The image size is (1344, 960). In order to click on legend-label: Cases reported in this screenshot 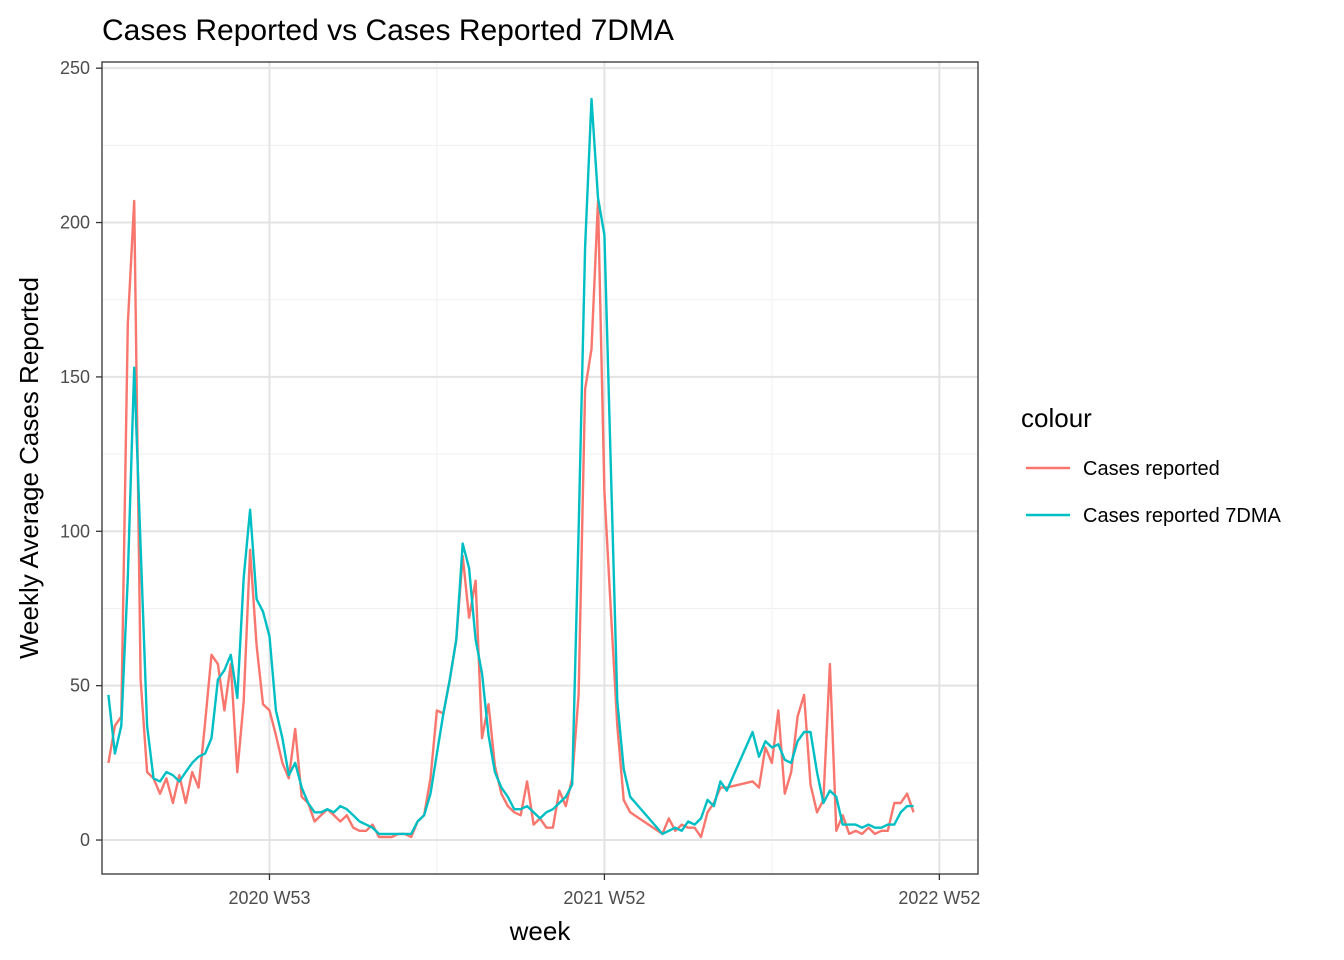, I will do `click(1151, 469)`.